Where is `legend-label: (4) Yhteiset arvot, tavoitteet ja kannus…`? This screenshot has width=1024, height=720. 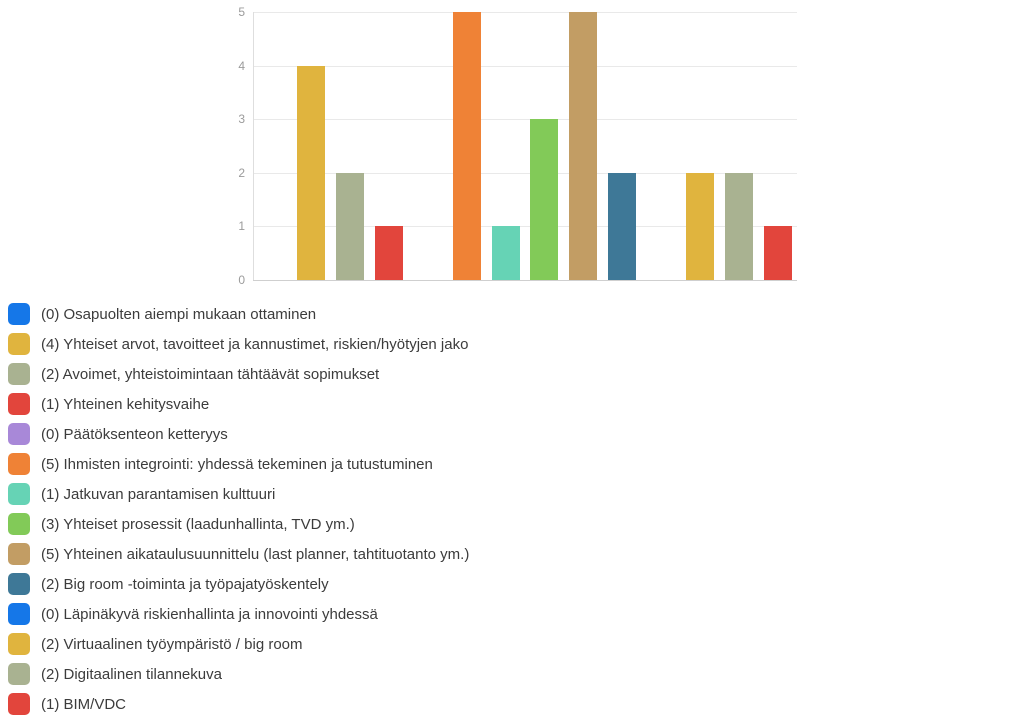 legend-label: (4) Yhteiset arvot, tavoitteet ja kannus… is located at coordinates (255, 344).